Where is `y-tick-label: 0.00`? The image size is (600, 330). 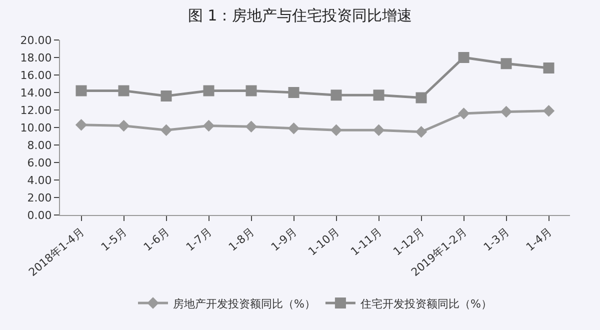
y-tick-label: 0.00 is located at coordinates (39, 215).